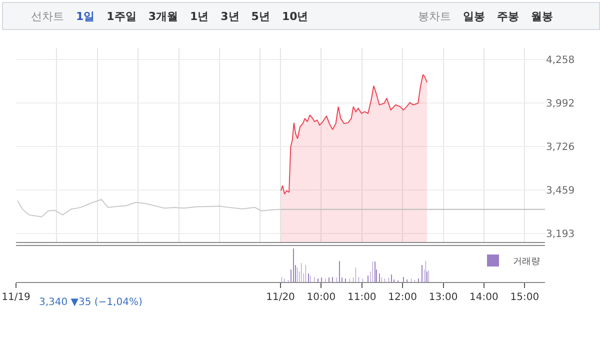  I want to click on text: 5년, so click(260, 16).